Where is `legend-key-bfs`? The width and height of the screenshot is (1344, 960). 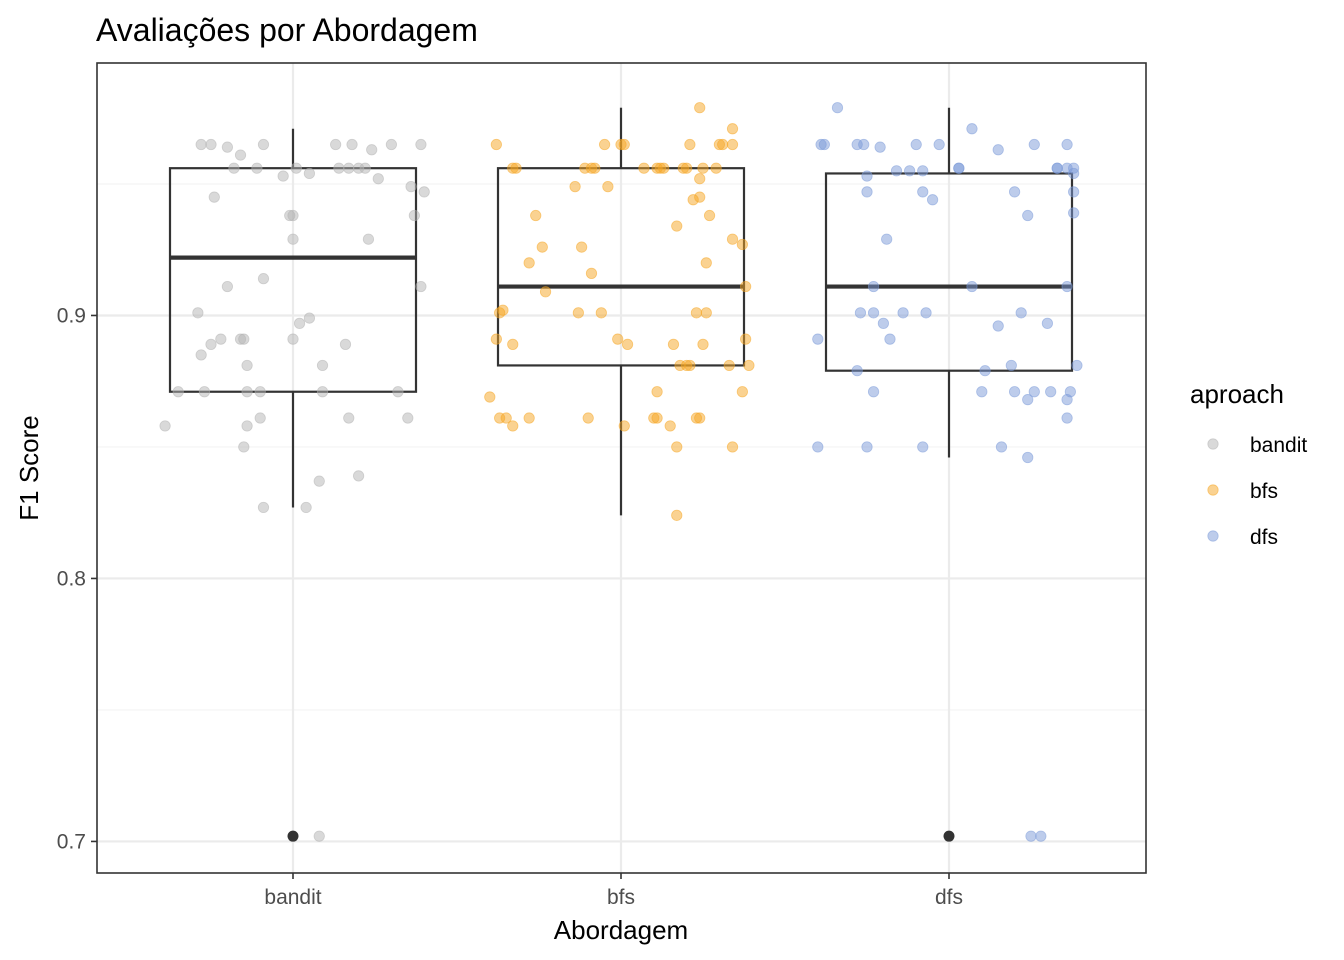
legend-key-bfs is located at coordinates (1213, 490).